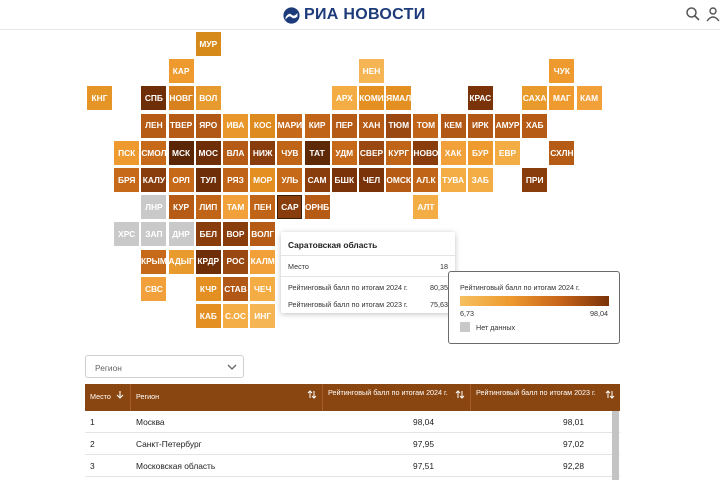 This screenshot has width=720, height=480. I want to click on region-tile-коми: КОМИ, so click(371, 98).